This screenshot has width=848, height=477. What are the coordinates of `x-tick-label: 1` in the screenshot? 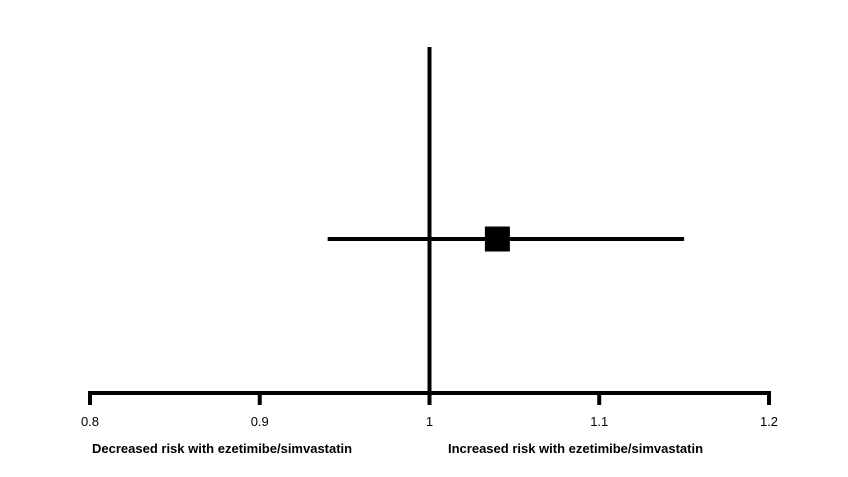 It's located at (429, 421).